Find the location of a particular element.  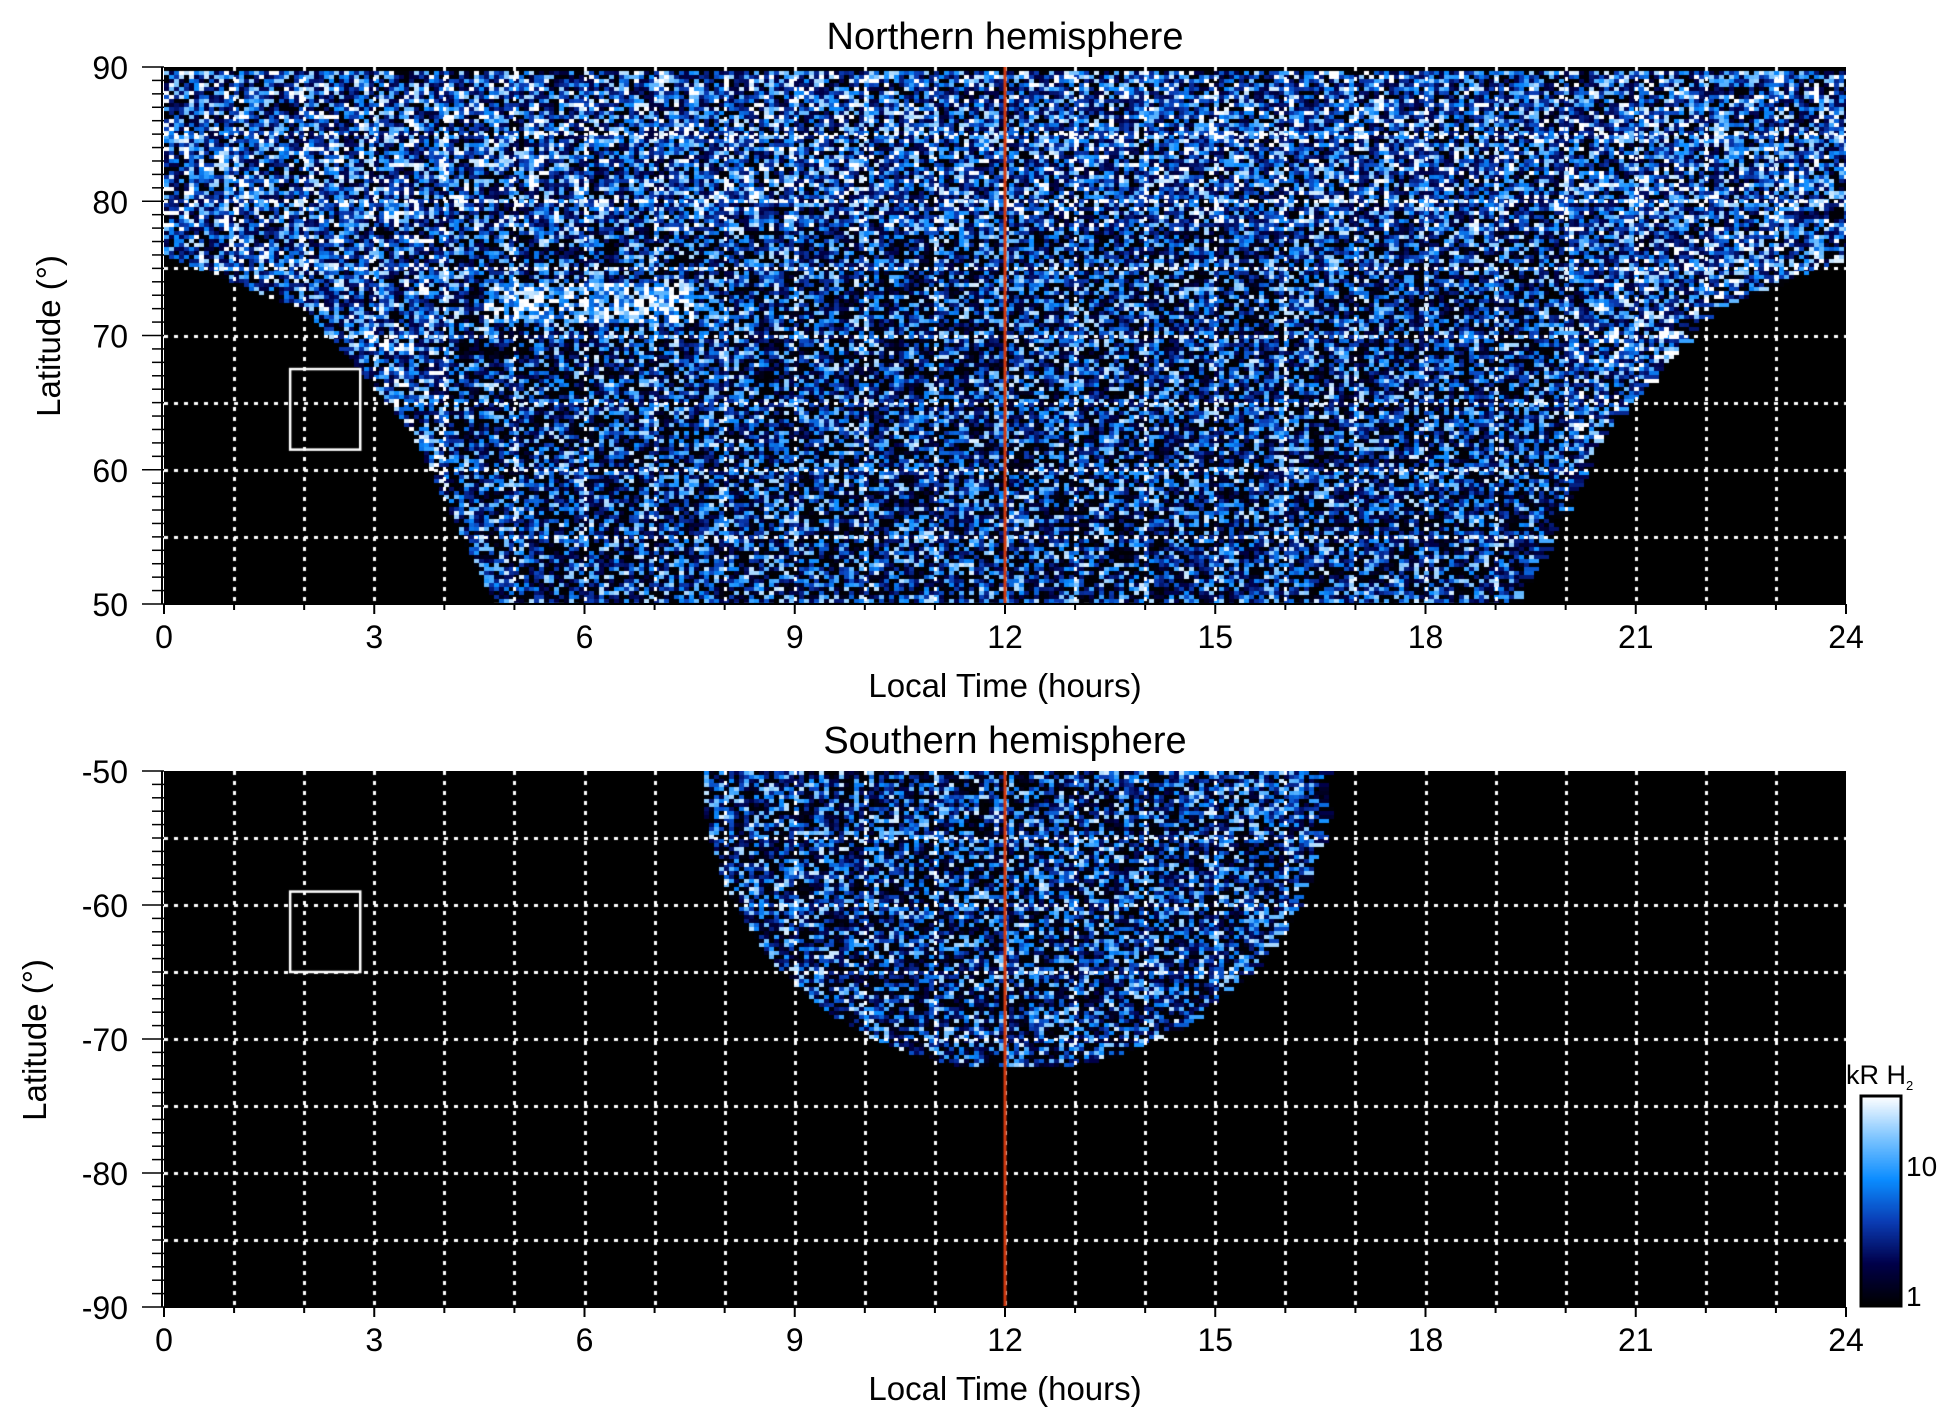

colorbar-tick-10: 10 is located at coordinates (1921, 1166).